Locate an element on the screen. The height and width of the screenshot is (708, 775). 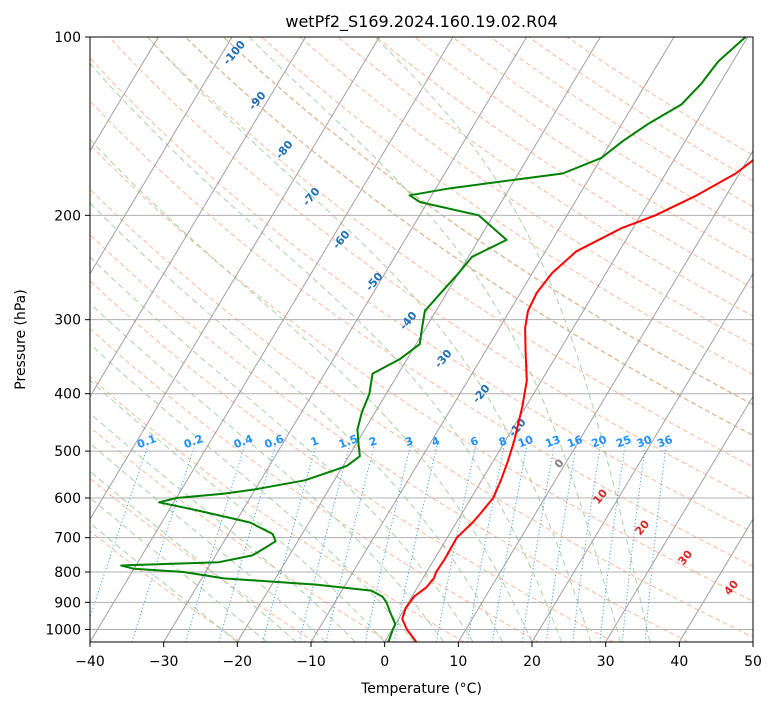
isopleth-label: 16 is located at coordinates (575, 442).